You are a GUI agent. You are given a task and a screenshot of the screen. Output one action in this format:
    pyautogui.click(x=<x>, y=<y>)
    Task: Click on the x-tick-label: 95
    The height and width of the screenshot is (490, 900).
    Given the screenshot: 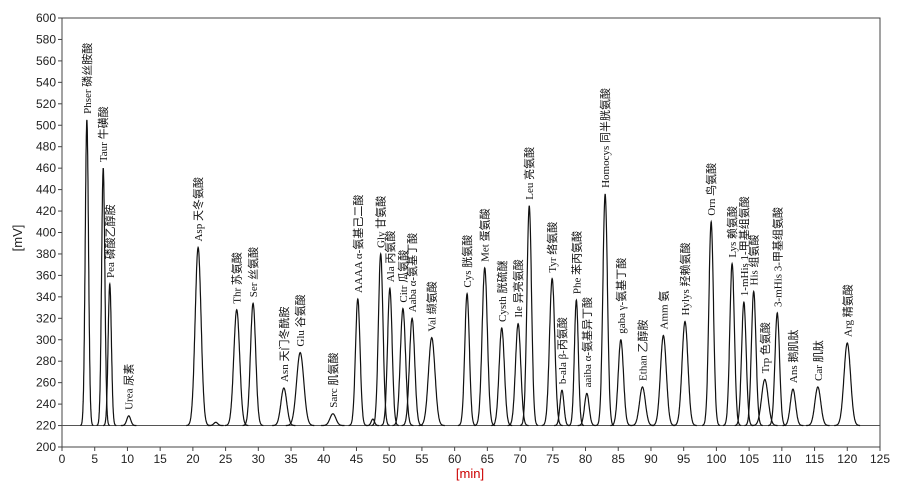 What is the action you would take?
    pyautogui.click(x=684, y=459)
    